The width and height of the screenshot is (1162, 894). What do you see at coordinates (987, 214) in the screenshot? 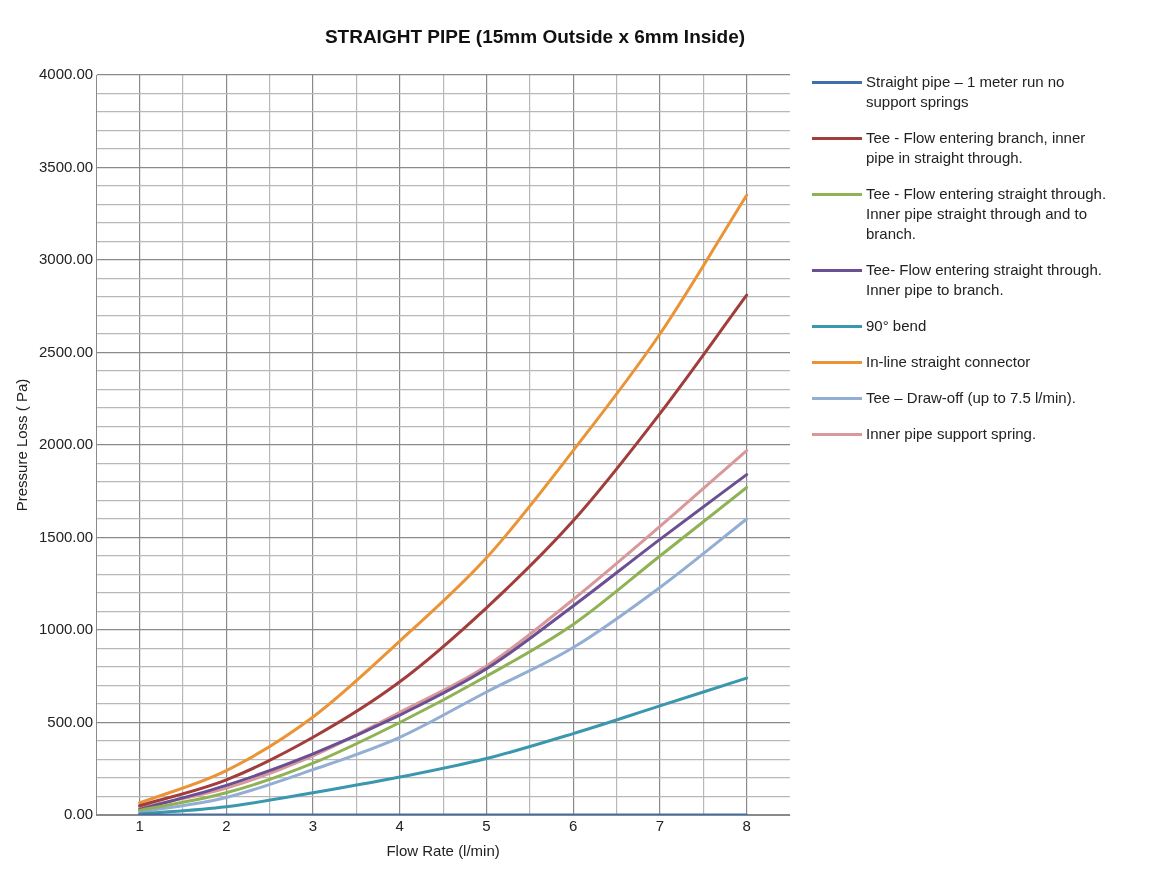
I see `legend-label: Tee - Flow entering straight through. Inner pipe straight through and to branch.` at bounding box center [987, 214].